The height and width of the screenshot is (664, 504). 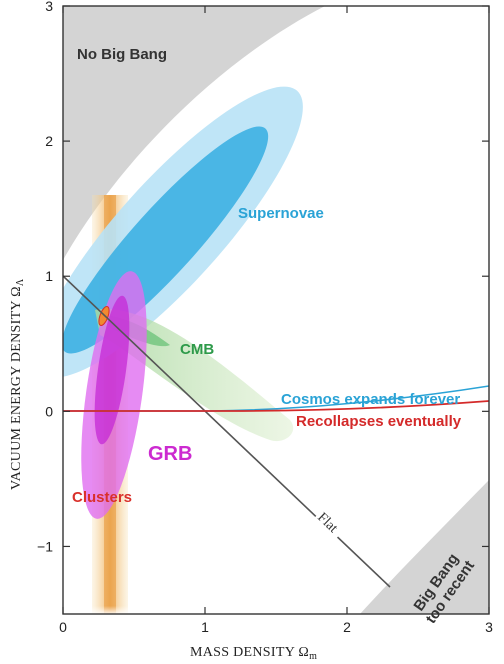 What do you see at coordinates (253, 653) in the screenshot?
I see `x-axis-label: MASS DENSITY Ωm` at bounding box center [253, 653].